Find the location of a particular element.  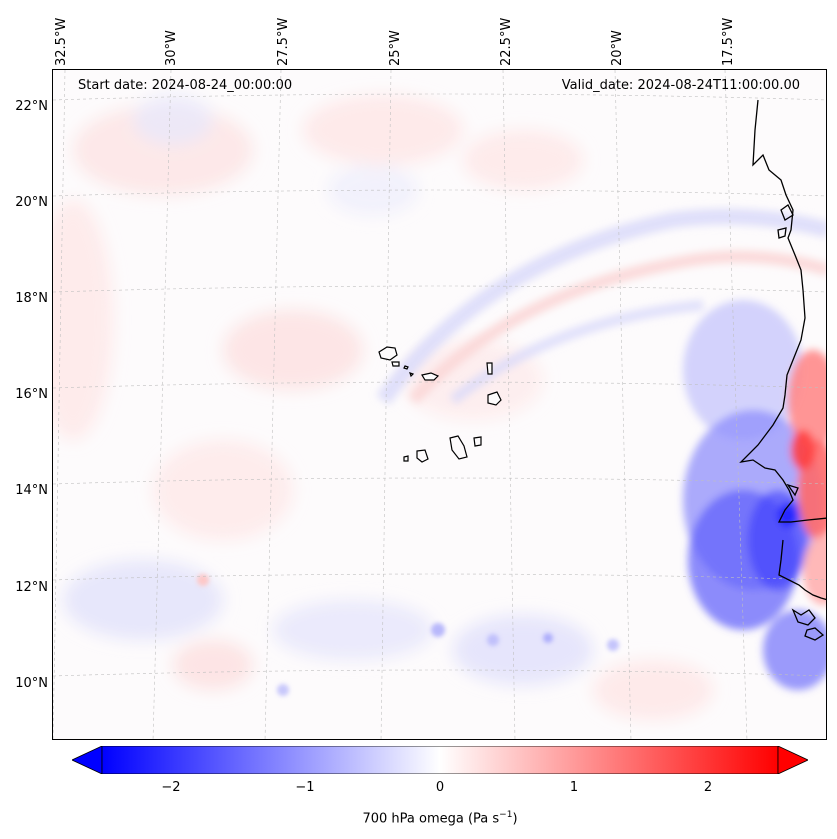

colorbar-tick-label: 1 is located at coordinates (574, 787).